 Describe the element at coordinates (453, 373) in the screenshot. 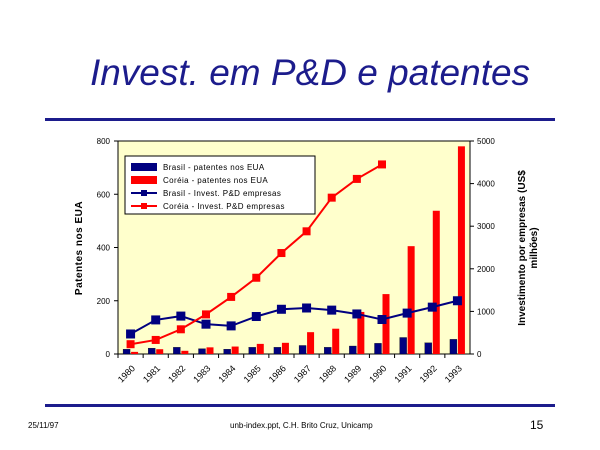

I see `x-tick-label: 1993` at that location.